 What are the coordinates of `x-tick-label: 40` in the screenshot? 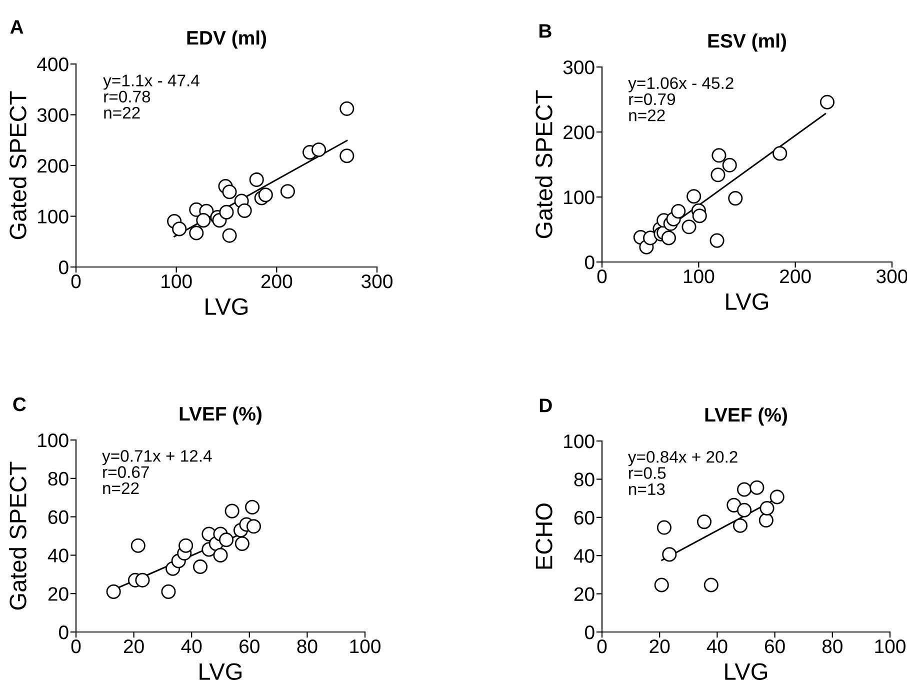 It's located at (717, 646).